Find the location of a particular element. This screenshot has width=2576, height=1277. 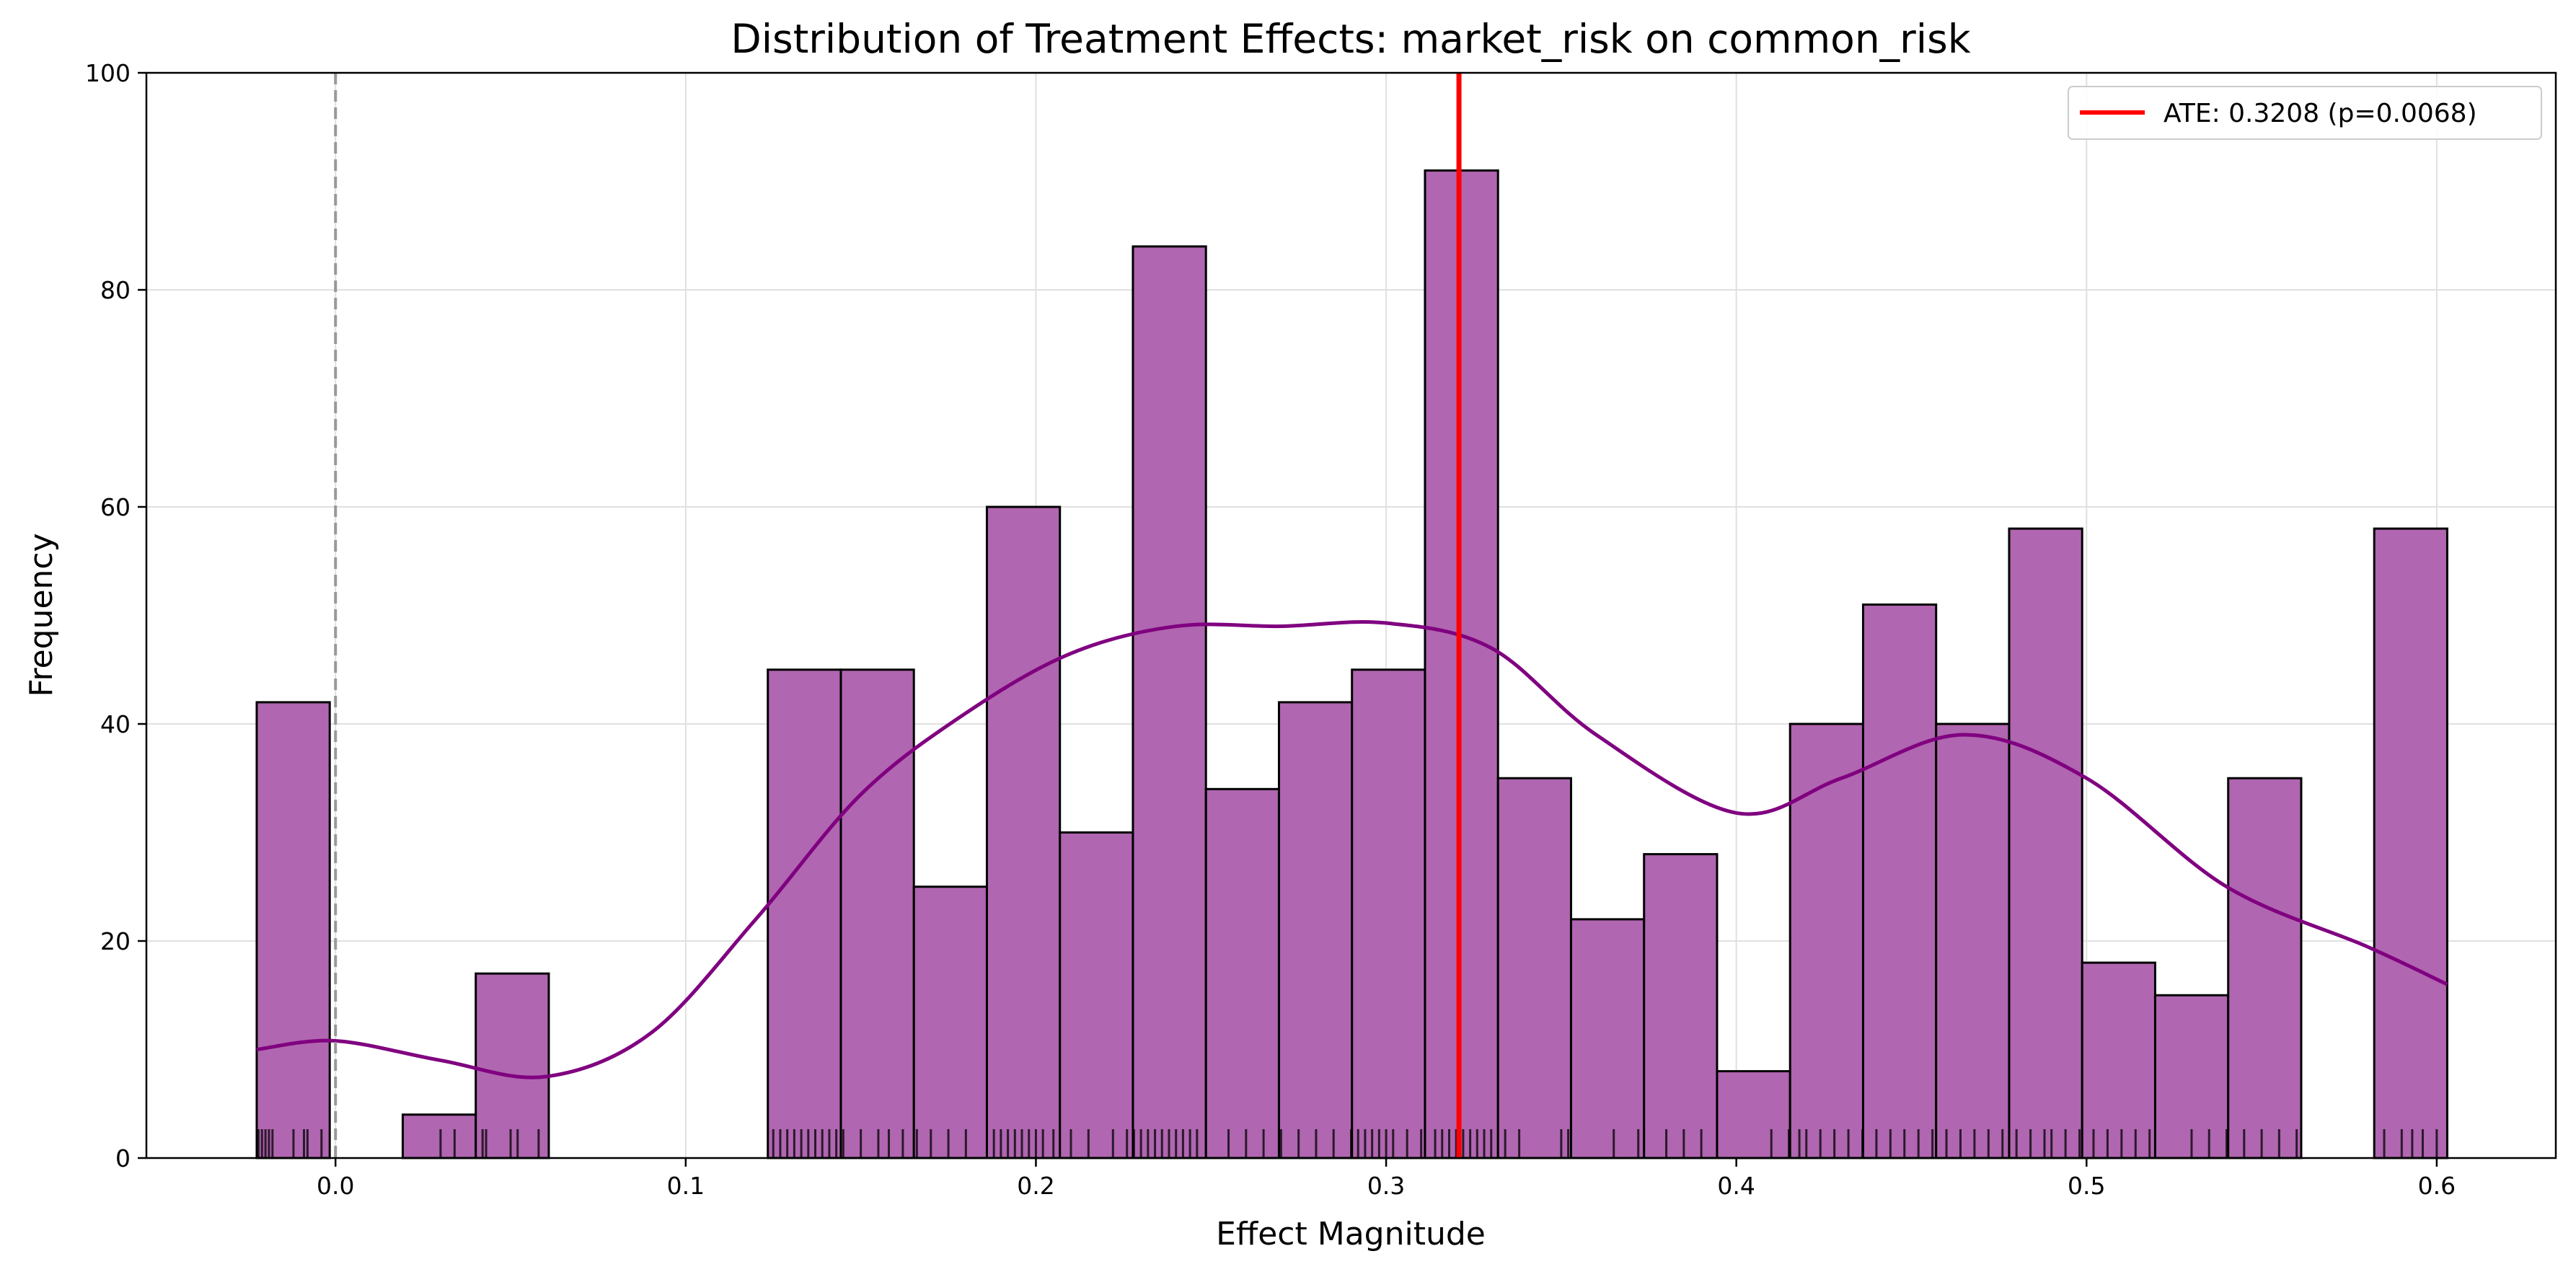

y-tick-label-4: 80 is located at coordinates (115, 290).